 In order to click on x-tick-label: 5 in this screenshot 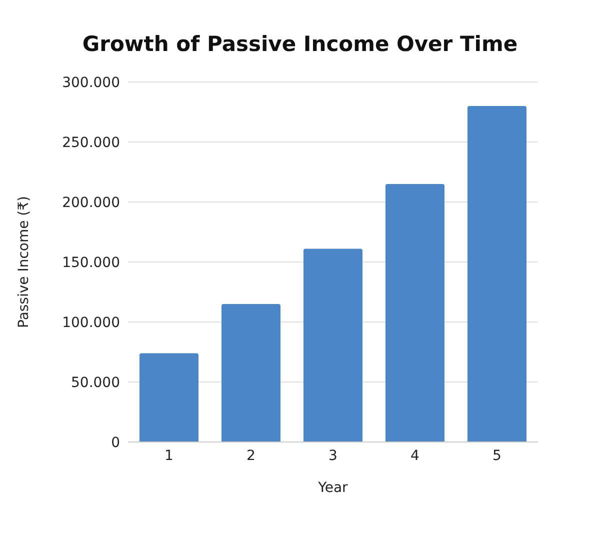, I will do `click(497, 456)`.